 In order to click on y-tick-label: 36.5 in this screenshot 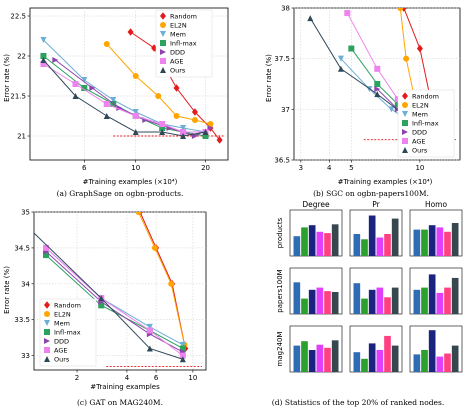, I will do `click(282, 161)`.